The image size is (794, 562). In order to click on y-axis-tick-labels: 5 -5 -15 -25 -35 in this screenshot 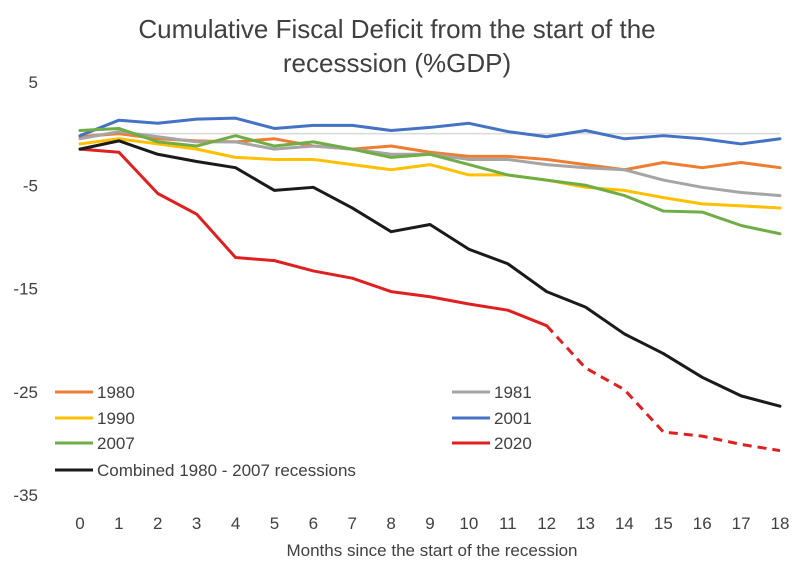, I will do `click(25, 289)`.